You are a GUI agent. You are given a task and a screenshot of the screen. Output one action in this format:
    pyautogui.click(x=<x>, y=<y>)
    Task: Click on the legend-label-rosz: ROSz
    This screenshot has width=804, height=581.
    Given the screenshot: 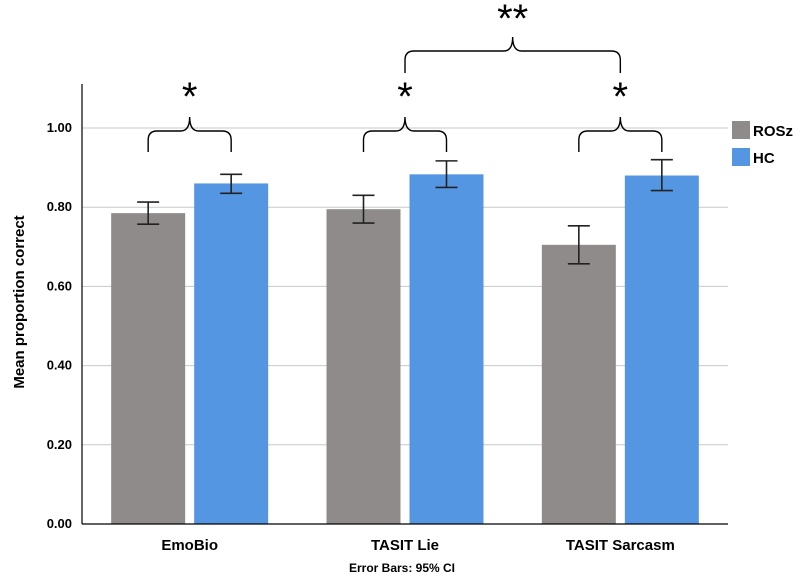 What is the action you would take?
    pyautogui.click(x=773, y=131)
    